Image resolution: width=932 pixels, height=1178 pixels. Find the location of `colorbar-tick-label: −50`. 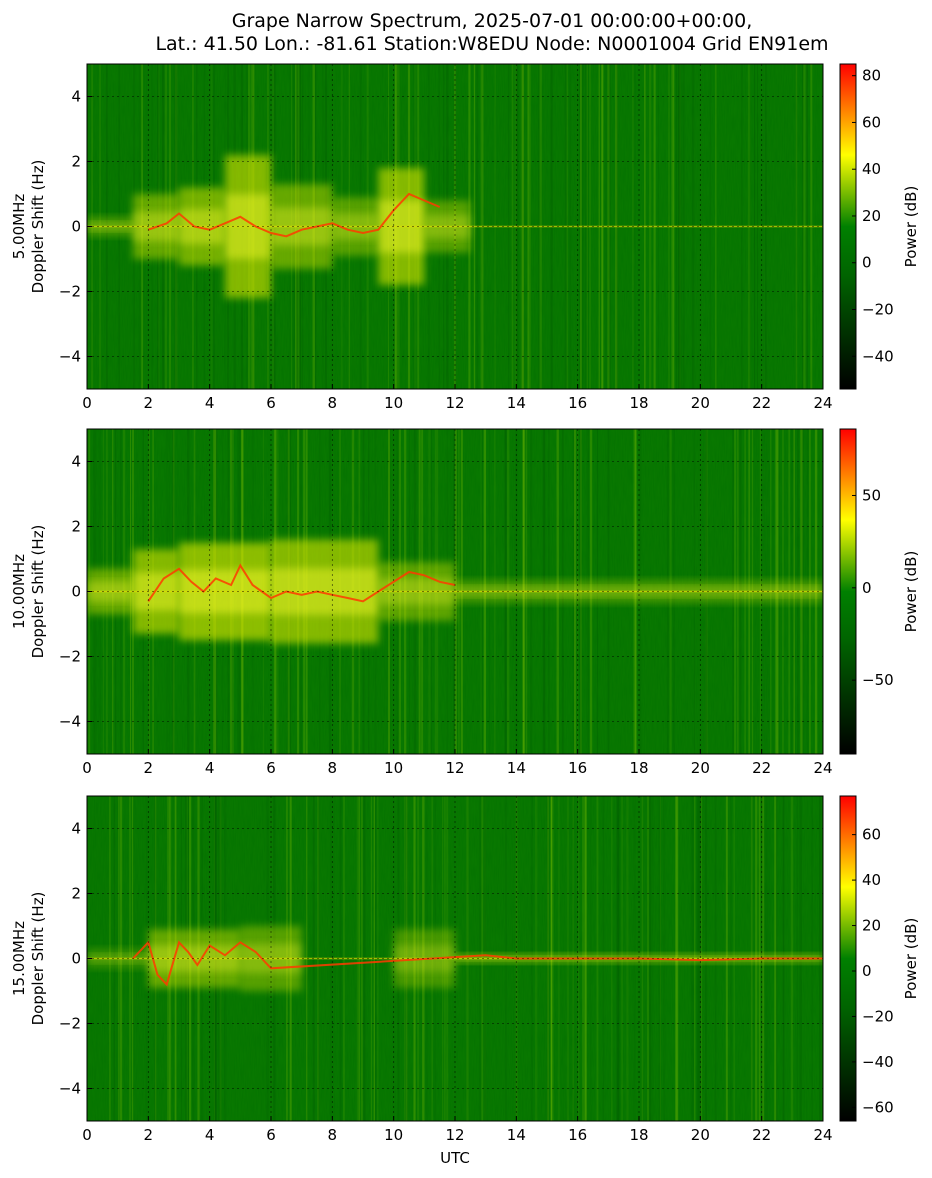

colorbar-tick-label: −50 is located at coordinates (878, 680).